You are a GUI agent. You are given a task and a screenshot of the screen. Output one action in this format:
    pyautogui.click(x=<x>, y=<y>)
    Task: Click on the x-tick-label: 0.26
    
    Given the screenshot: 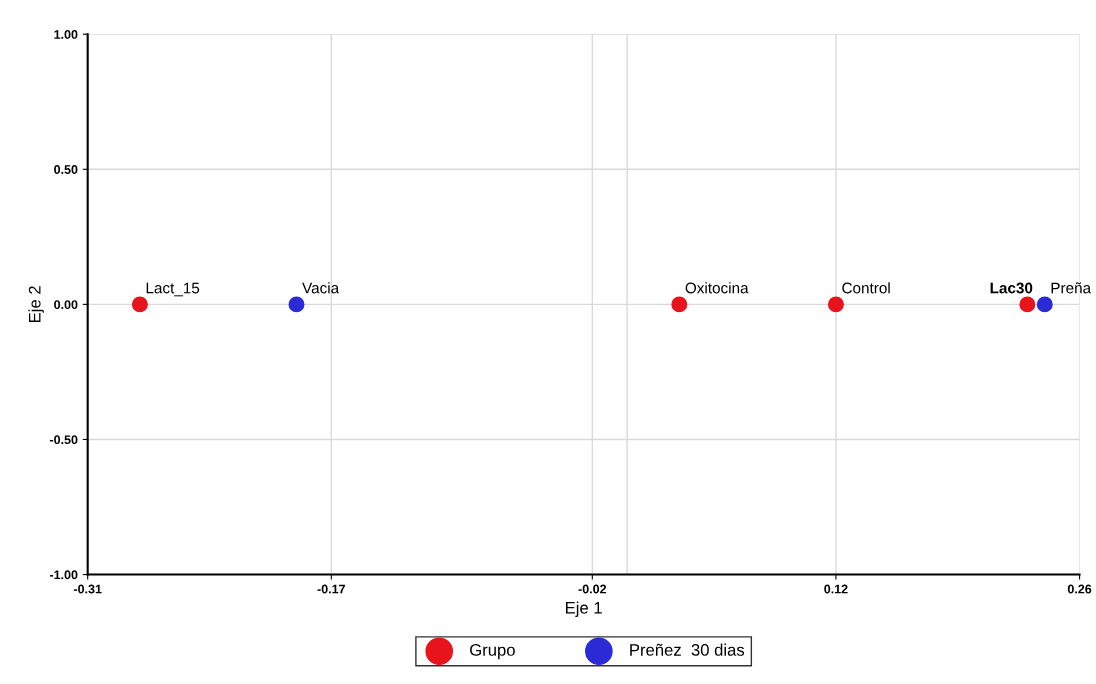 What is the action you would take?
    pyautogui.click(x=1079, y=589)
    